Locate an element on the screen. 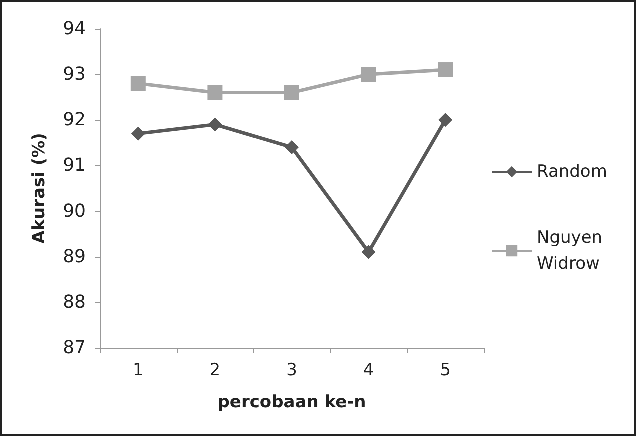  y-tick-label: 91 is located at coordinates (74, 165).